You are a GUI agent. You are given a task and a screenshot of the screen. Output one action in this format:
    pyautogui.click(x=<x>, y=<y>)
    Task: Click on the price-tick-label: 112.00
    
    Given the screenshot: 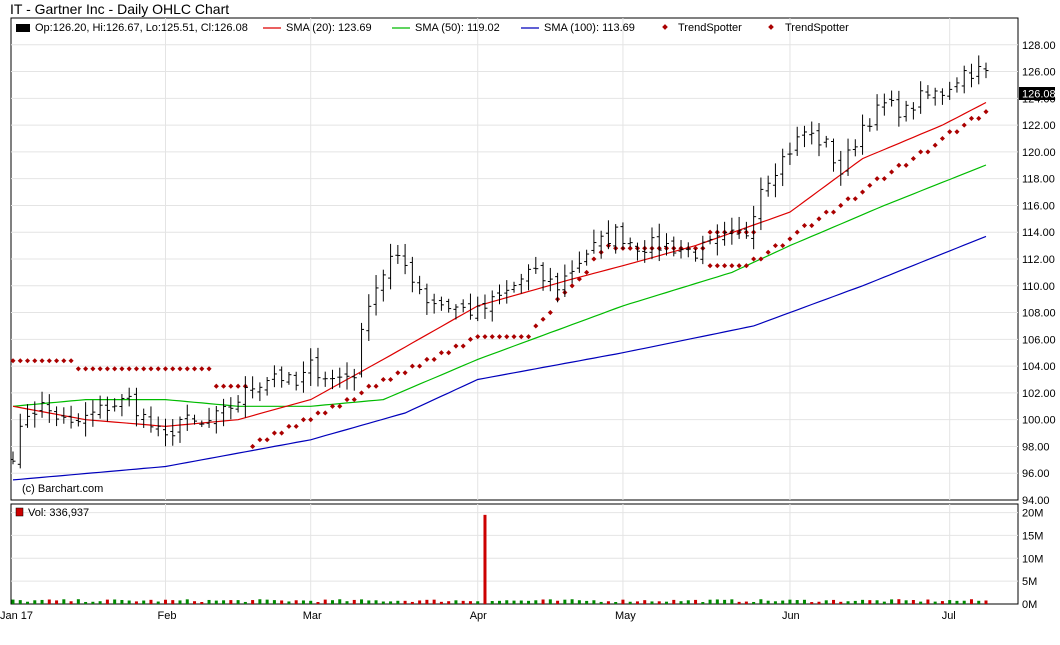 What is the action you would take?
    pyautogui.click(x=1038, y=260)
    